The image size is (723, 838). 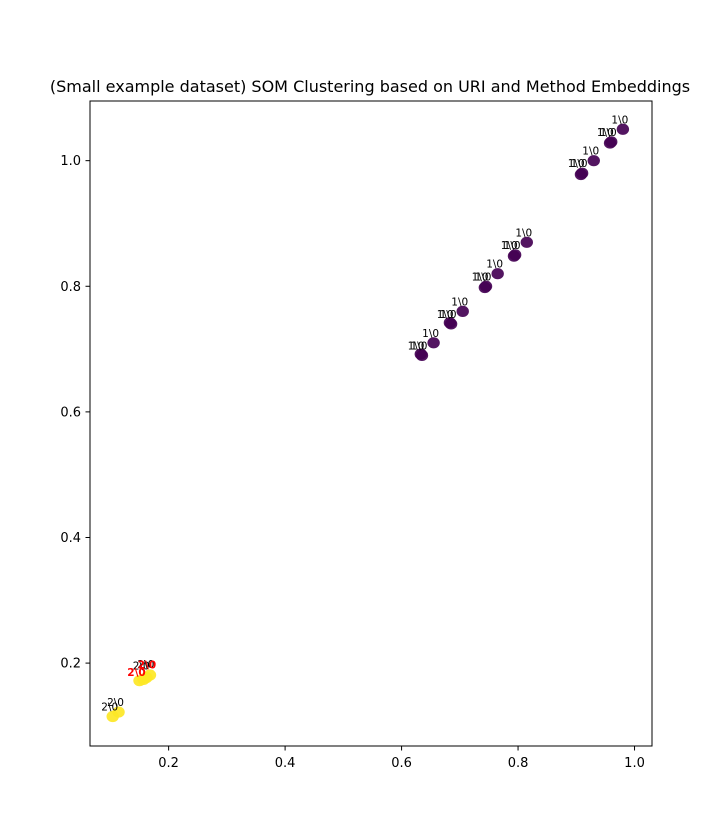 What do you see at coordinates (518, 763) in the screenshot?
I see `x-tick-label: 0.8` at bounding box center [518, 763].